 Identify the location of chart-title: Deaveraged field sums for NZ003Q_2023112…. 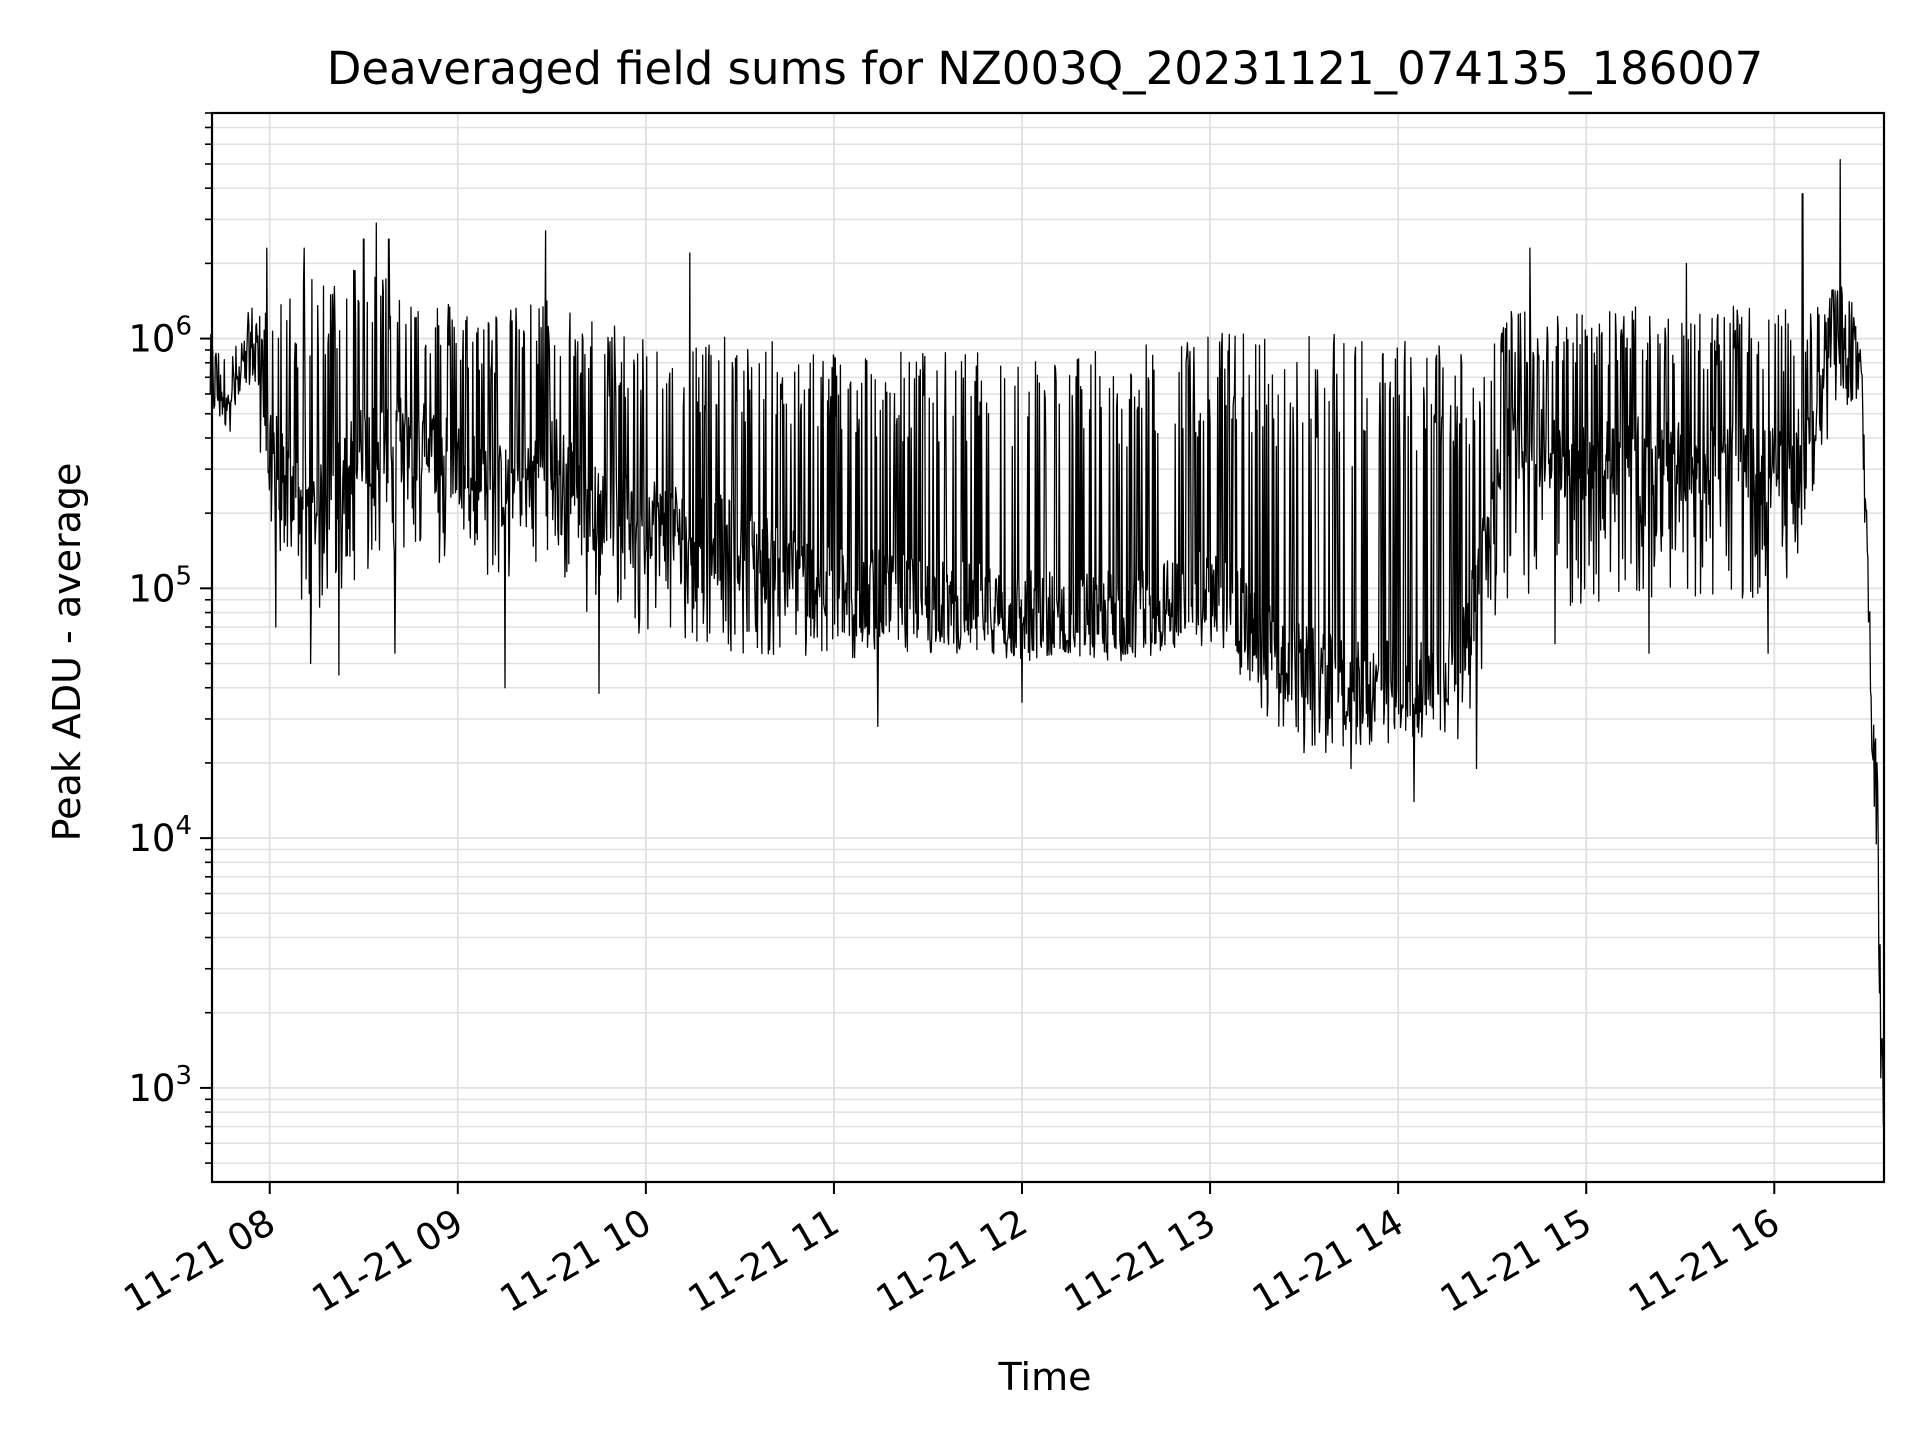
(1045, 68).